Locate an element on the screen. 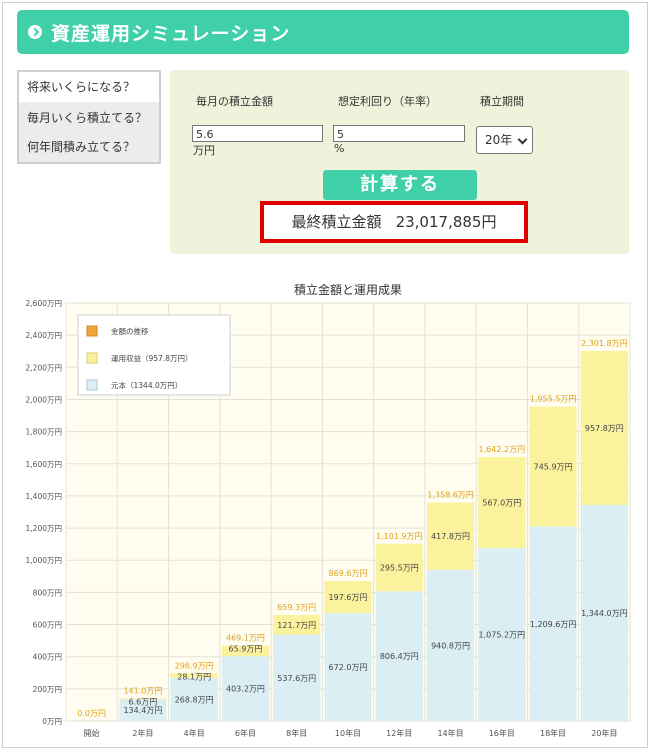  principal-label: 268.8万円 is located at coordinates (194, 699).